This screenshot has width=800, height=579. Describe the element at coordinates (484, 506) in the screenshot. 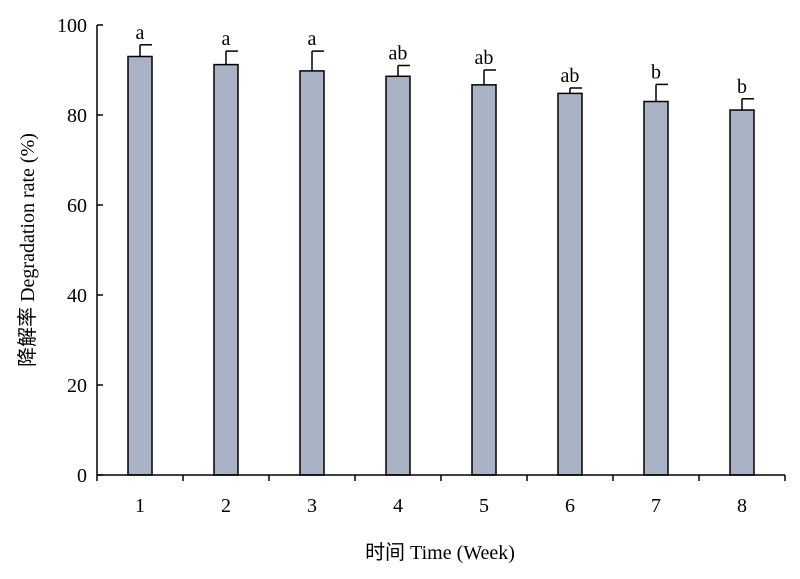

I see `x-tick-label-5: 5` at that location.